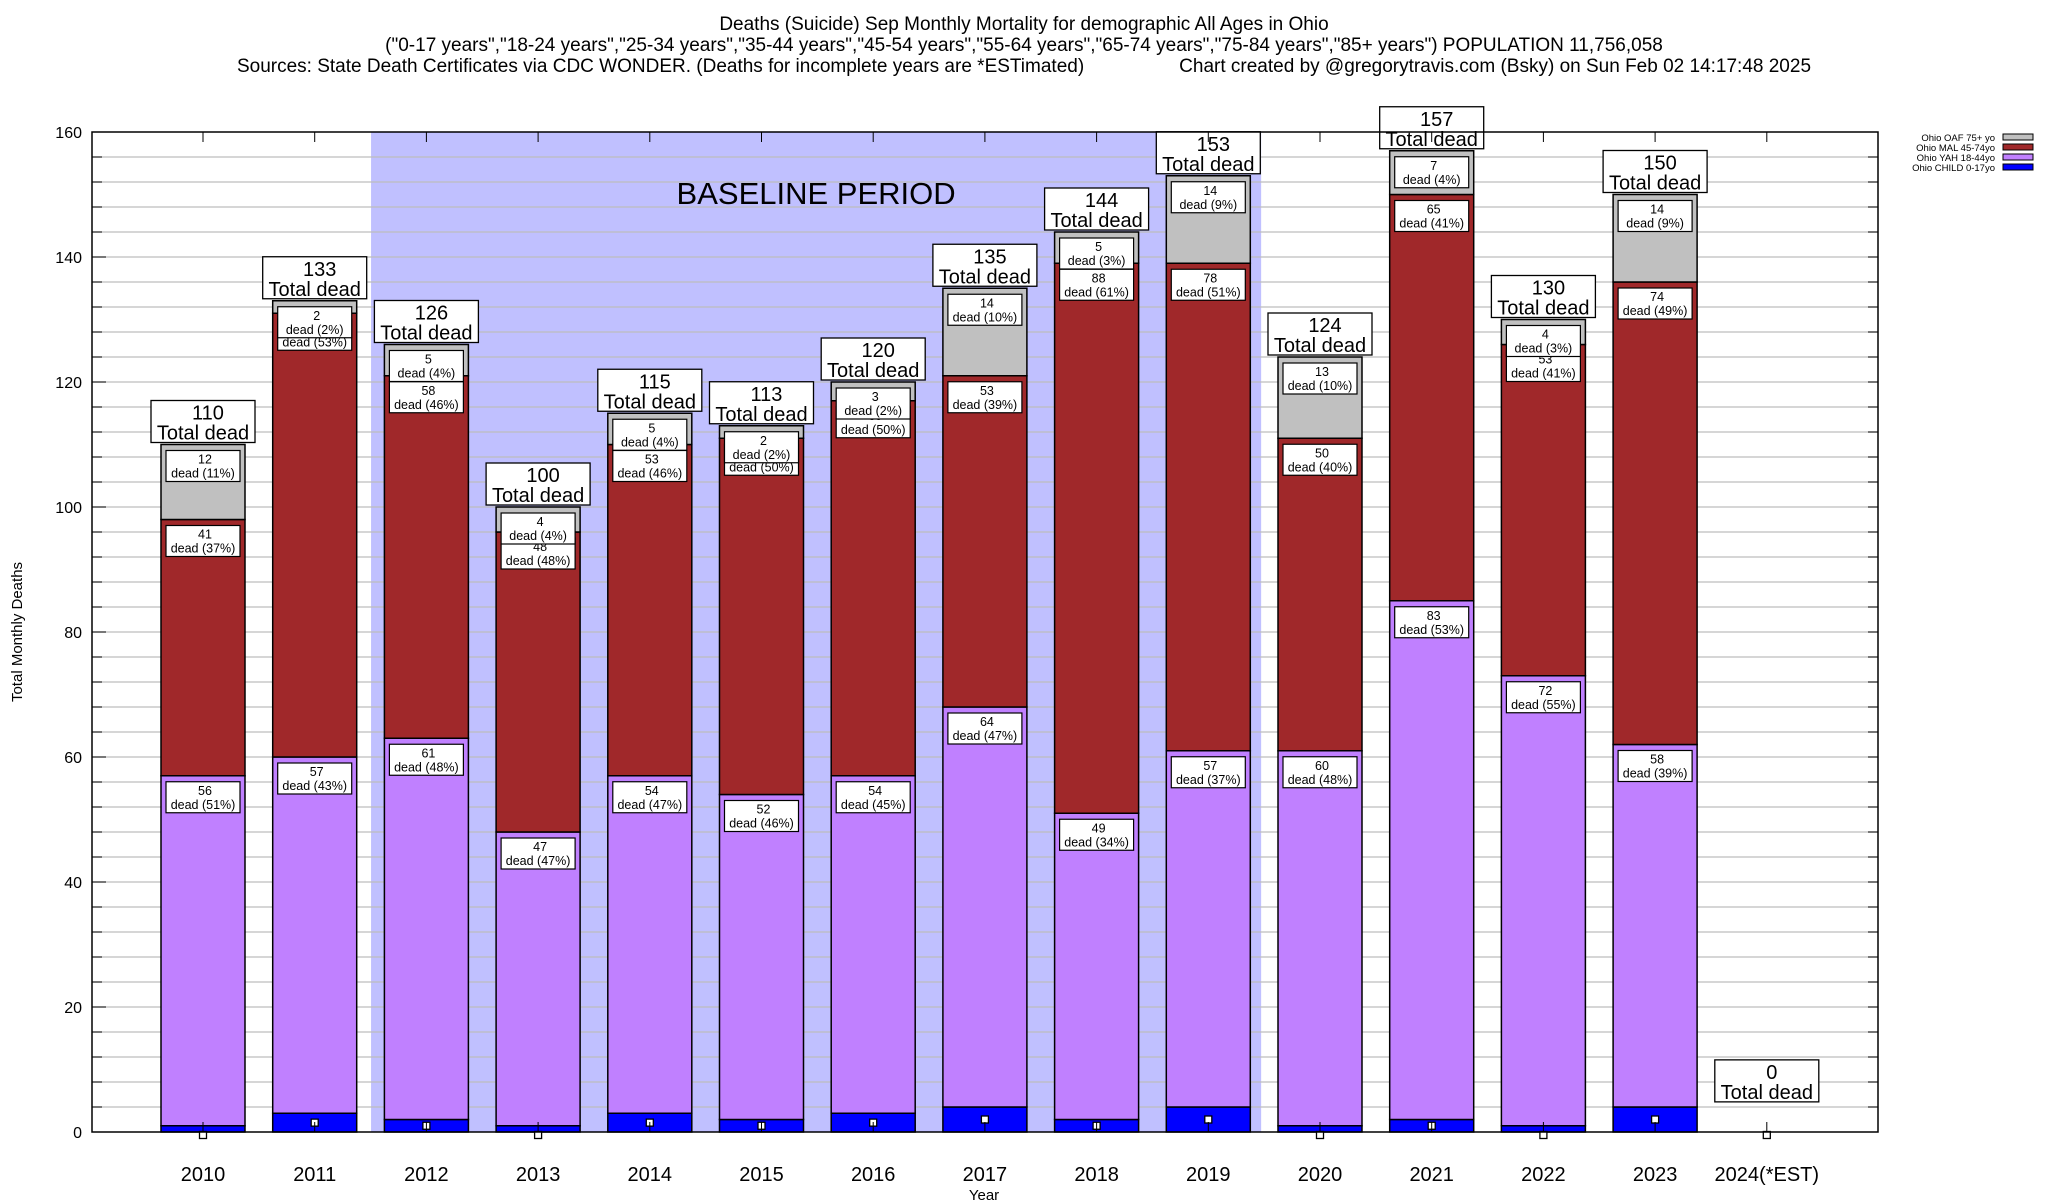 This screenshot has width=2048, height=1200. What do you see at coordinates (73, 758) in the screenshot?
I see `y-tick-label: 60` at bounding box center [73, 758].